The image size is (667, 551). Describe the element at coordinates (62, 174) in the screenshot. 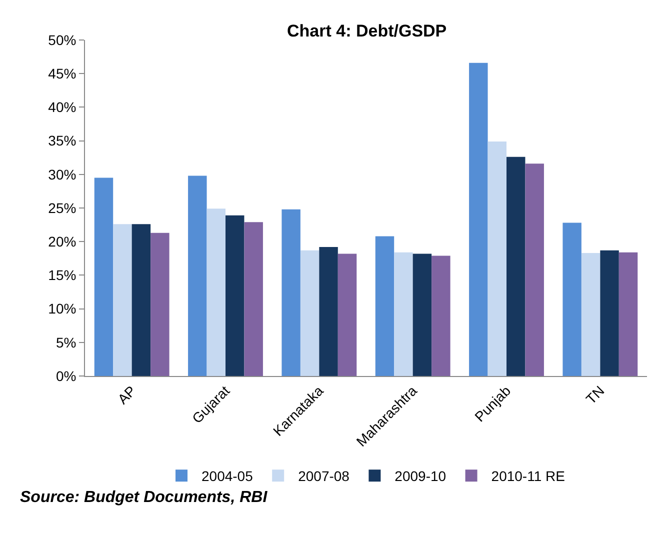

I see `y-tick-label: 30%` at that location.